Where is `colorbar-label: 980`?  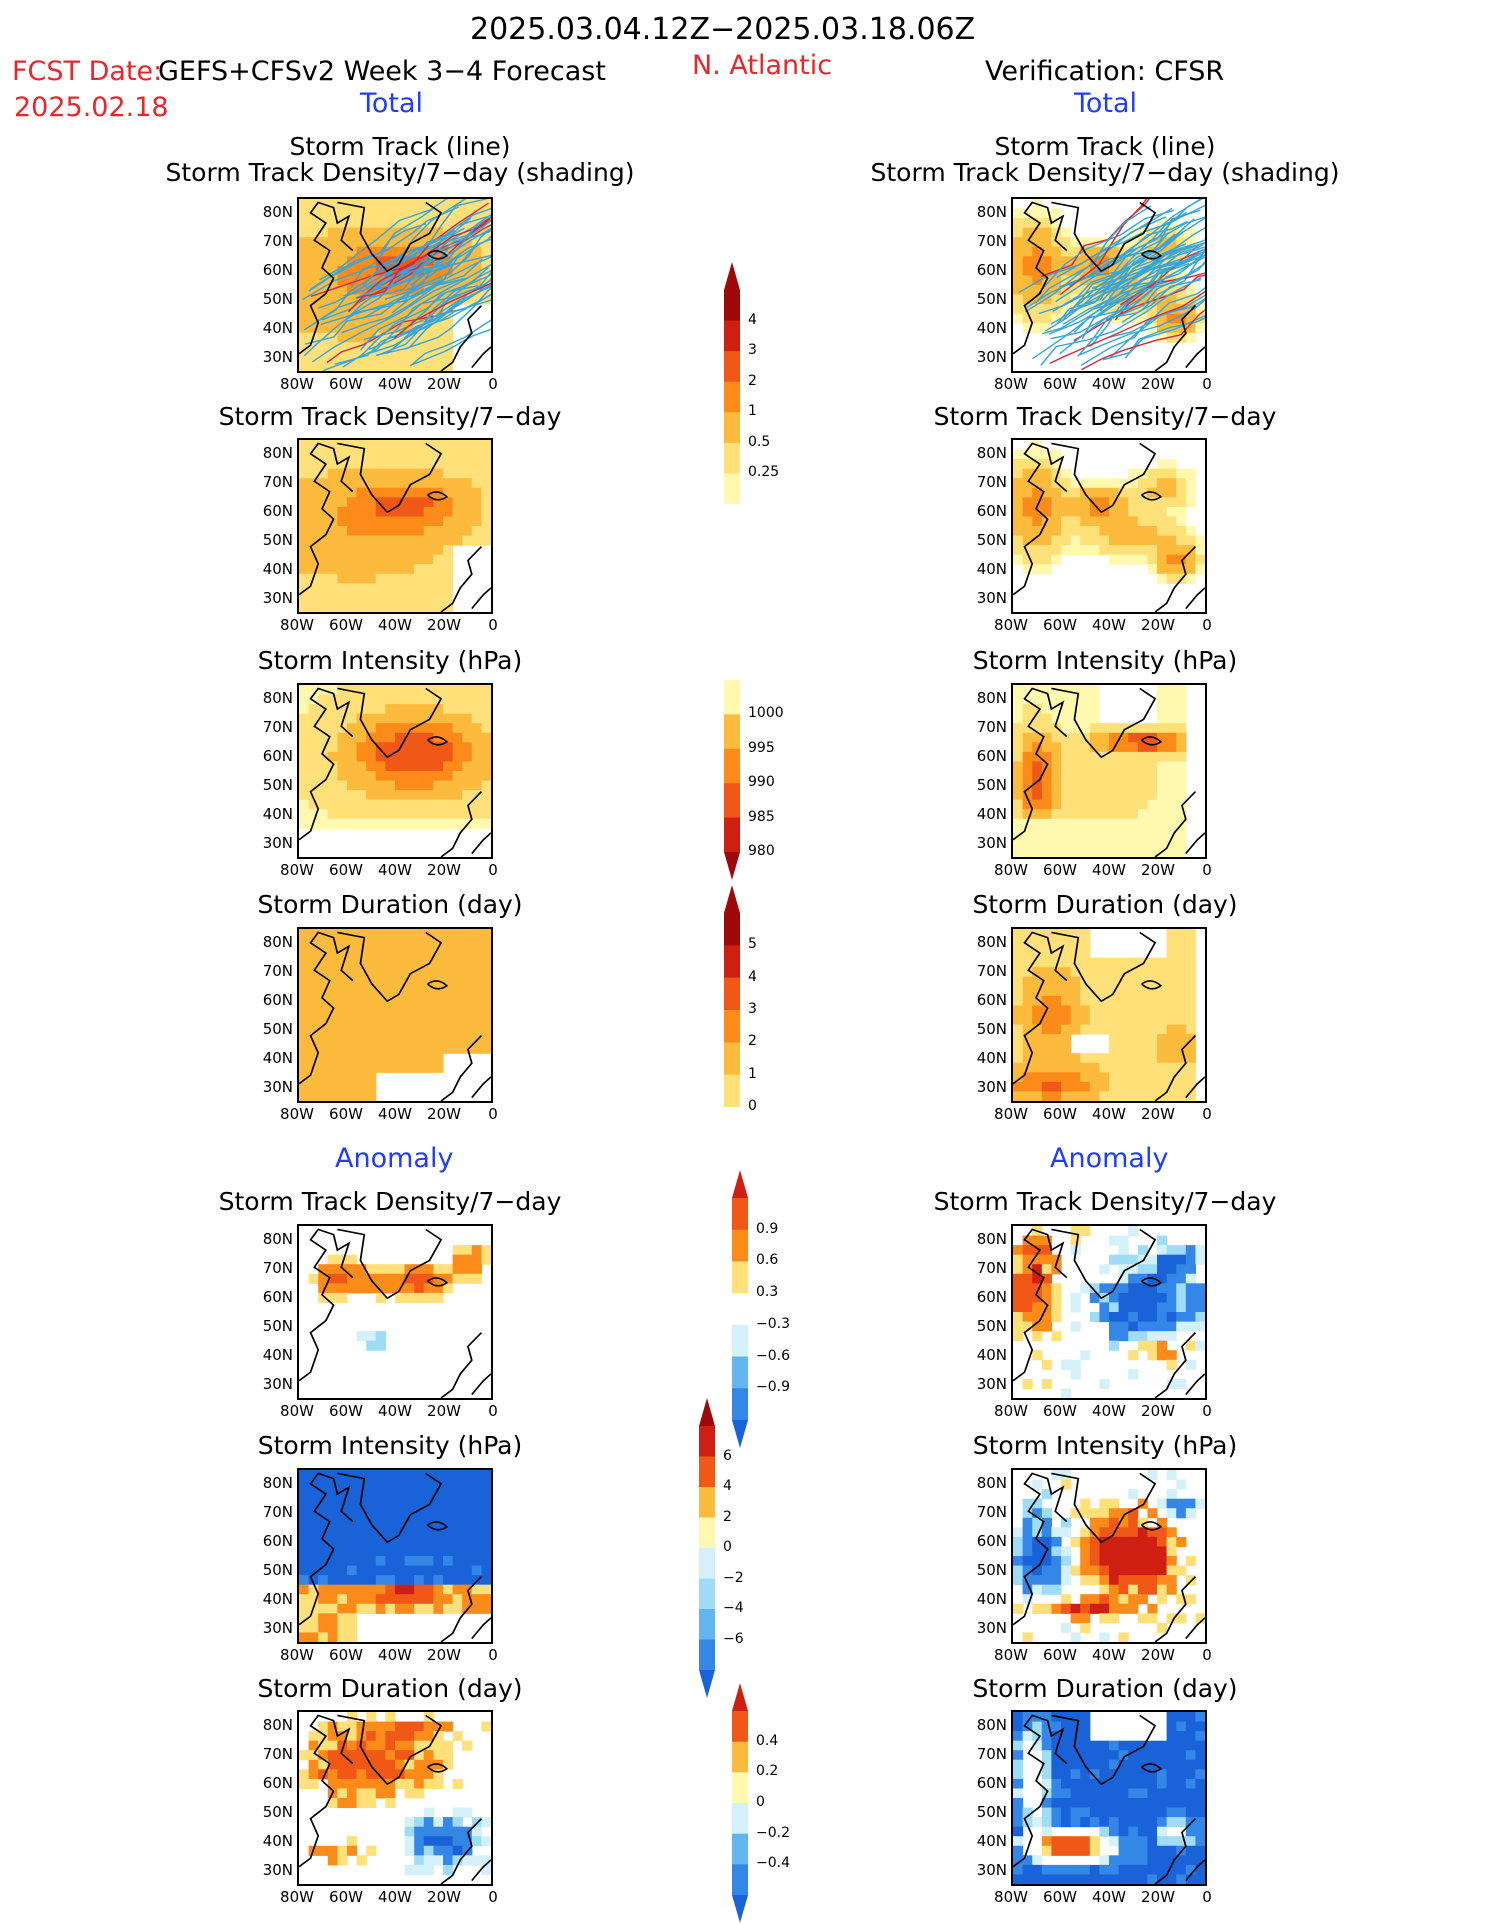 colorbar-label: 980 is located at coordinates (761, 851).